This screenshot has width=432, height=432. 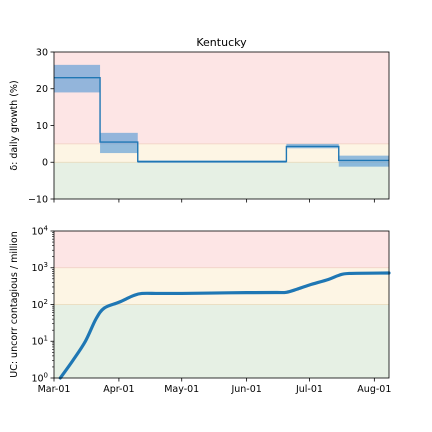 I want to click on bottom-y-ticks: 10⁴ 10³ 10² 10¹ 10⁰, so click(x=42, y=304).